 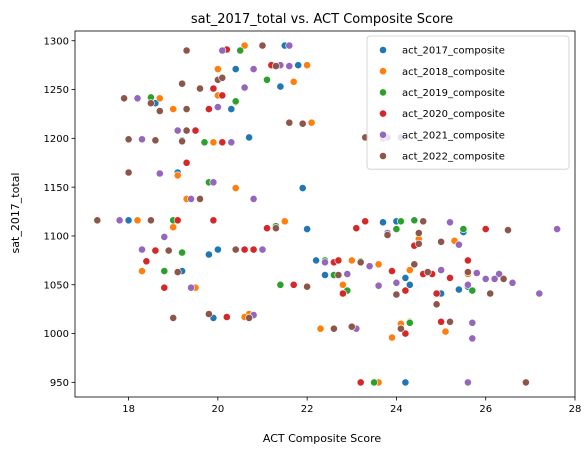 I want to click on legend-label: act_2018_composite, so click(x=453, y=72).